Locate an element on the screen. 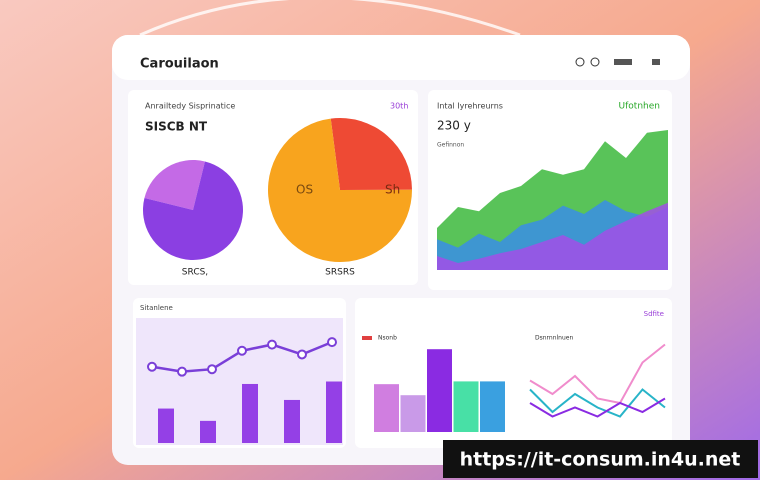 The height and width of the screenshot is (484, 760). line-chart is located at coordinates (597, 380).